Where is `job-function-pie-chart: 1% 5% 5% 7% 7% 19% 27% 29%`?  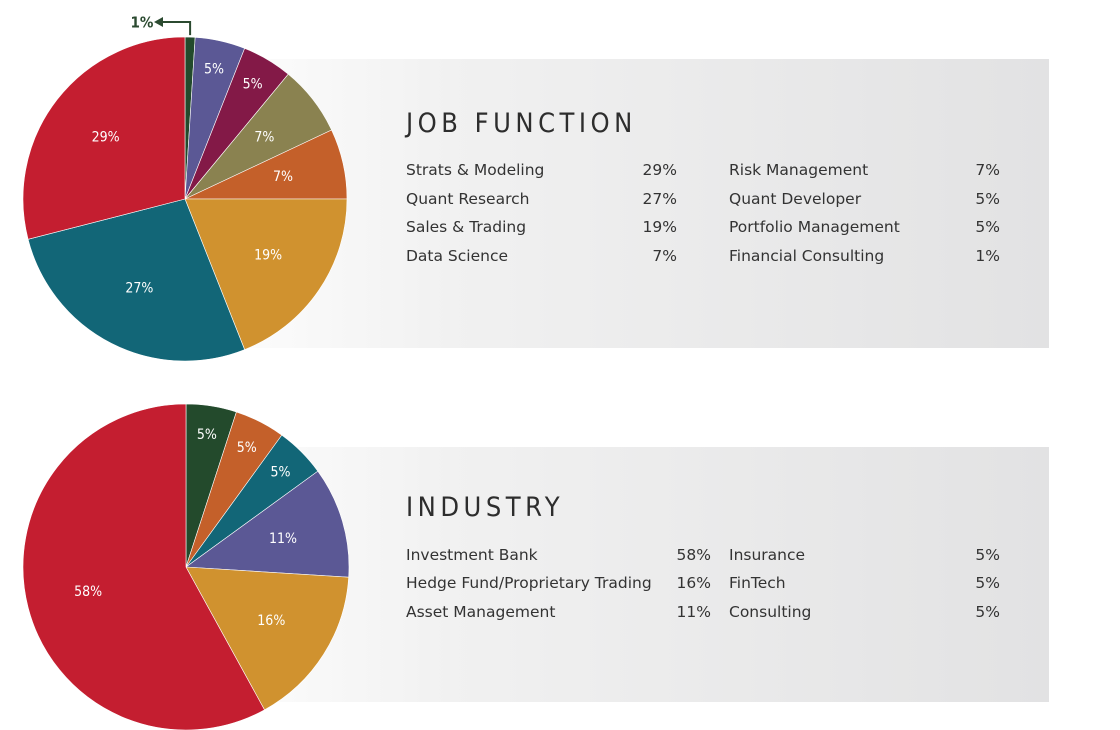
job-function-pie-chart: 1% 5% 5% 7% 7% 19% 27% 29% is located at coordinates (185, 188).